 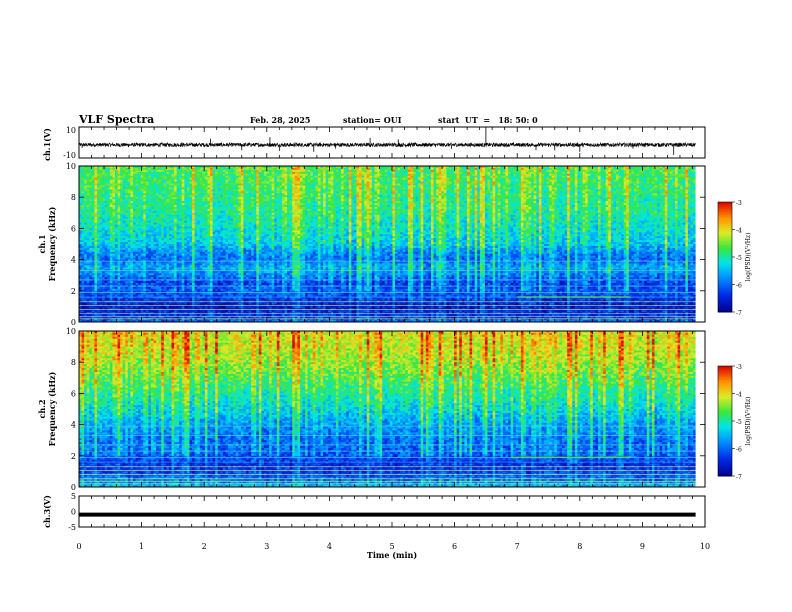 I want to click on ch1-waveform-ylabel: ch.1(V), so click(x=47, y=144).